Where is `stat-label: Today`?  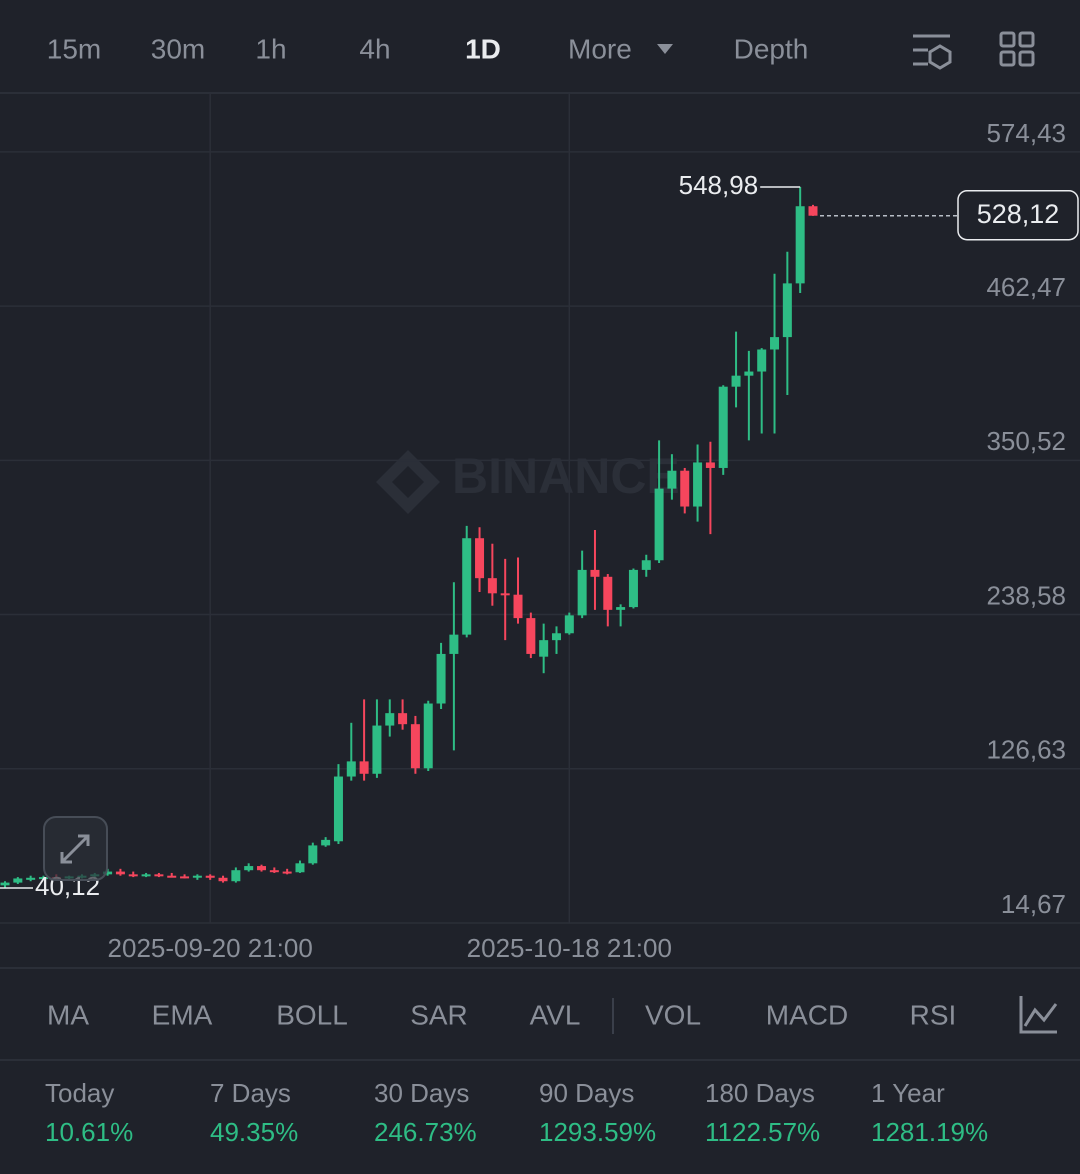 stat-label: Today is located at coordinates (79, 1093).